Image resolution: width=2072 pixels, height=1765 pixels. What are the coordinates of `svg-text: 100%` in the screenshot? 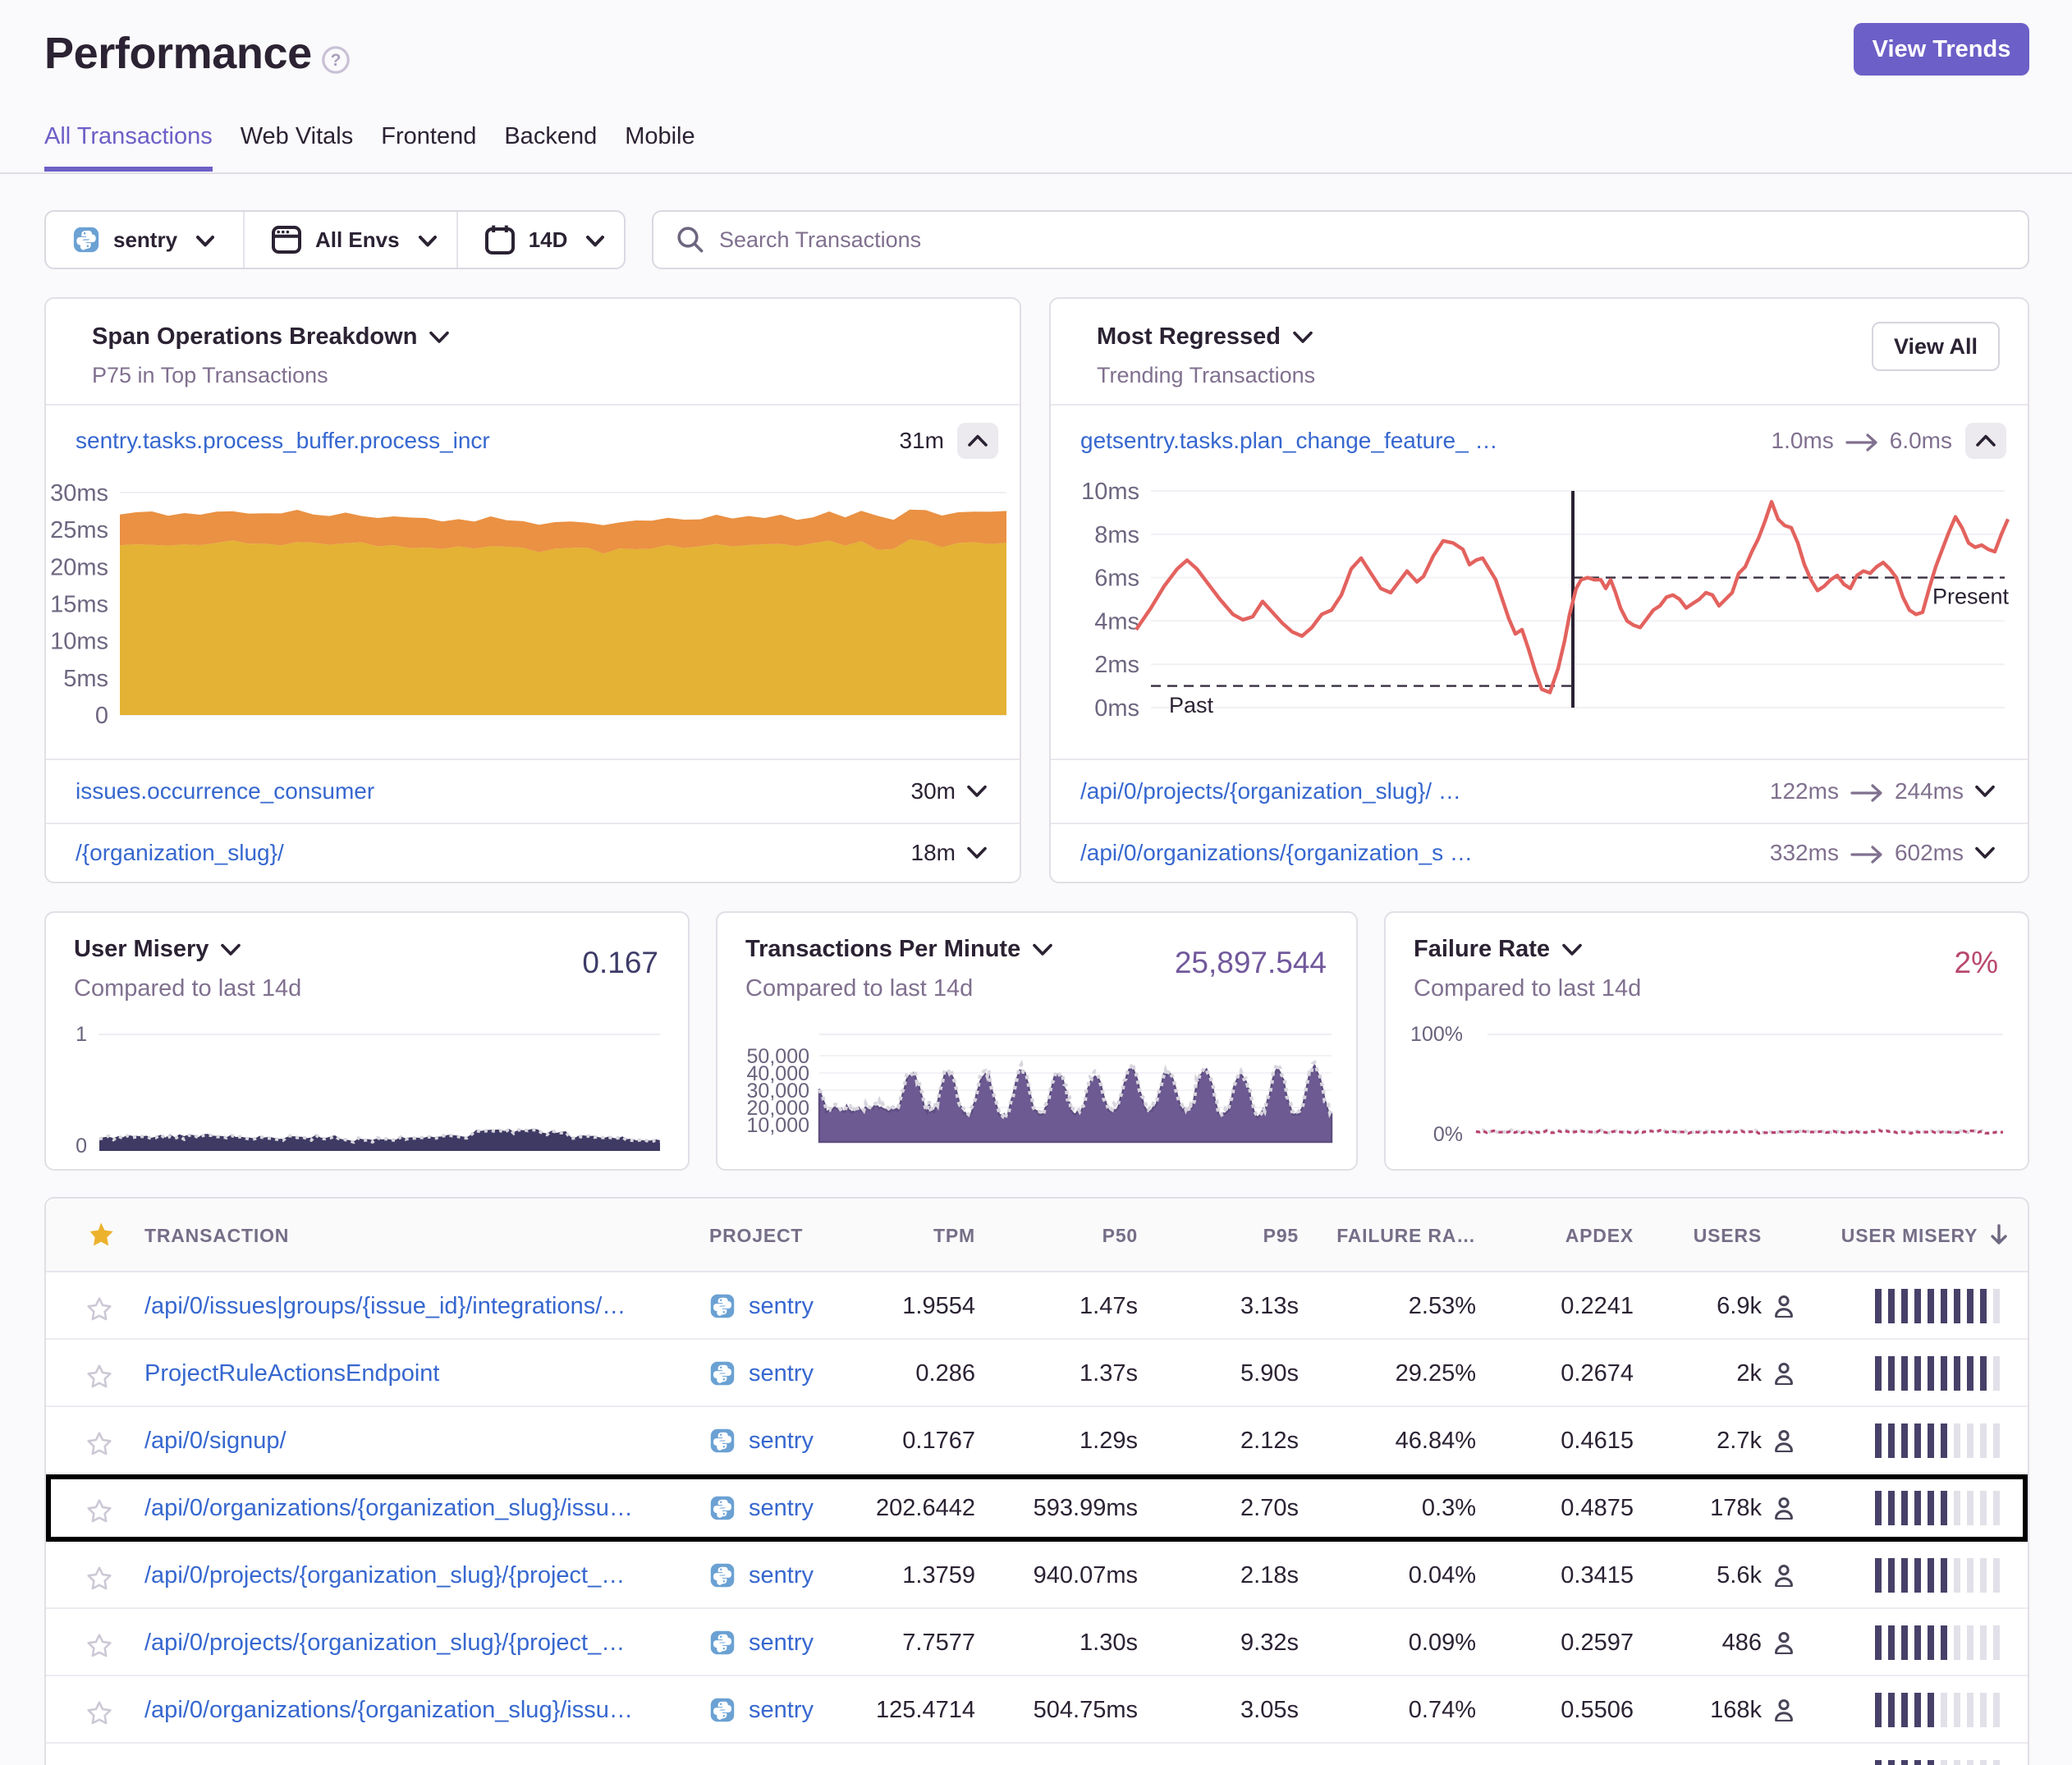 It's located at (1436, 1034).